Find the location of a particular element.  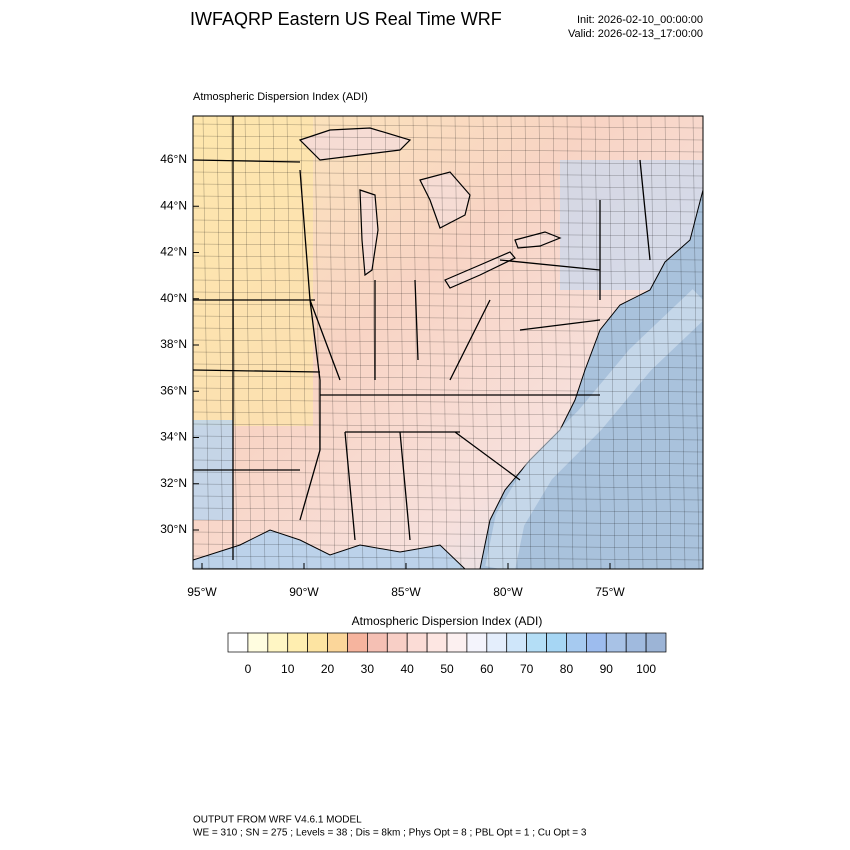

colorbar-tick-label: 30 is located at coordinates (368, 669).